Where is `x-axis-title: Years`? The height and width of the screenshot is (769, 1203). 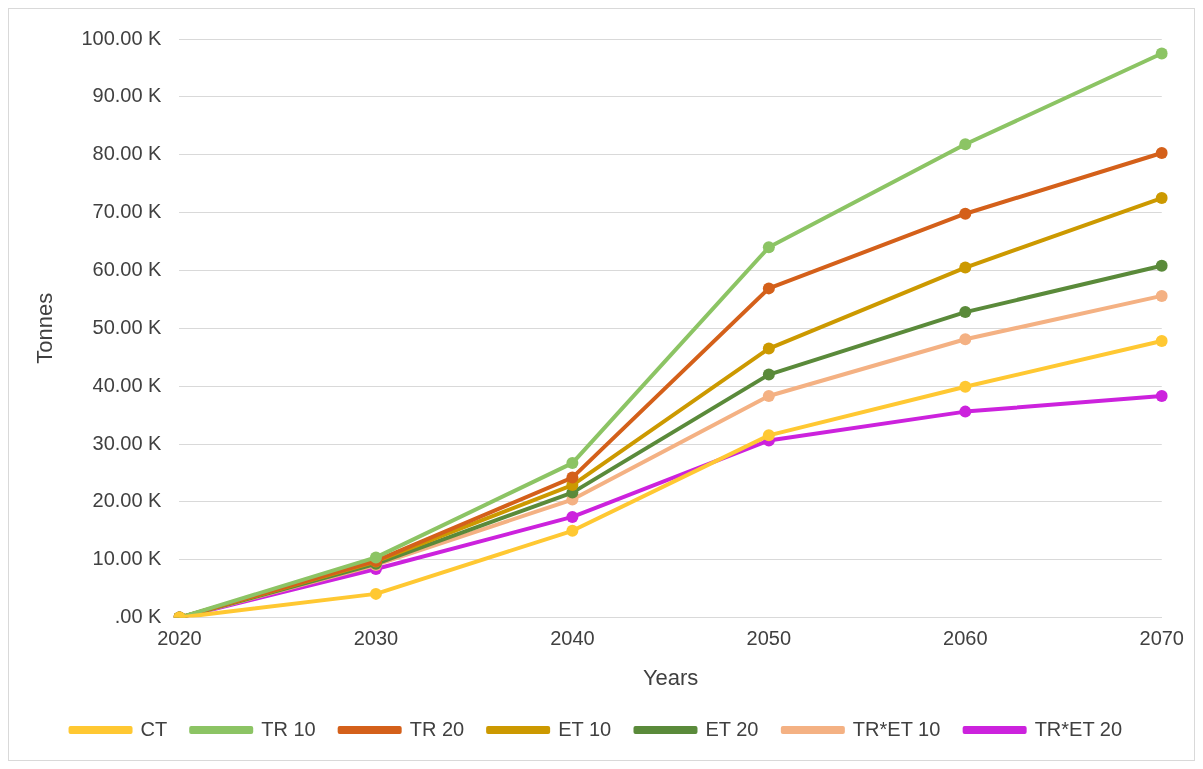
x-axis-title: Years is located at coordinates (670, 677).